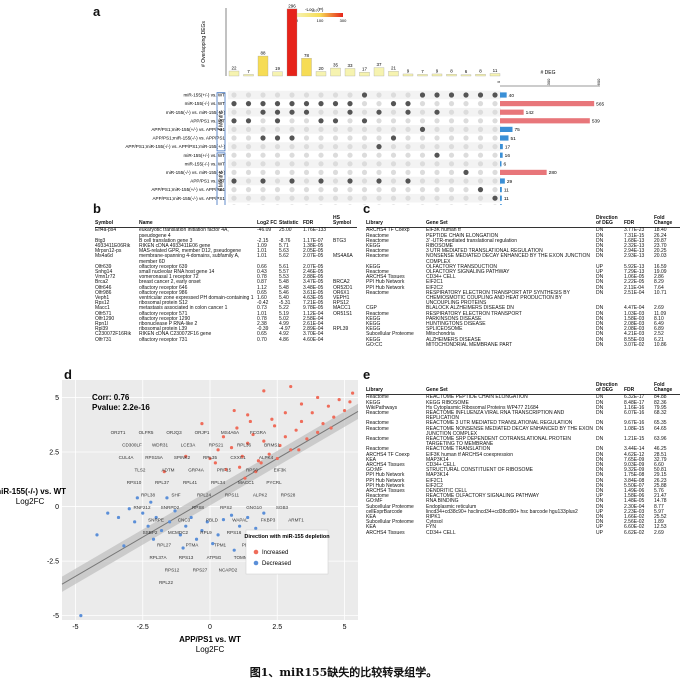 The height and width of the screenshot is (685, 687). Describe the element at coordinates (439, 246) in the screenshot. I see `enrichment-c-cell: RIBOSOME` at that location.